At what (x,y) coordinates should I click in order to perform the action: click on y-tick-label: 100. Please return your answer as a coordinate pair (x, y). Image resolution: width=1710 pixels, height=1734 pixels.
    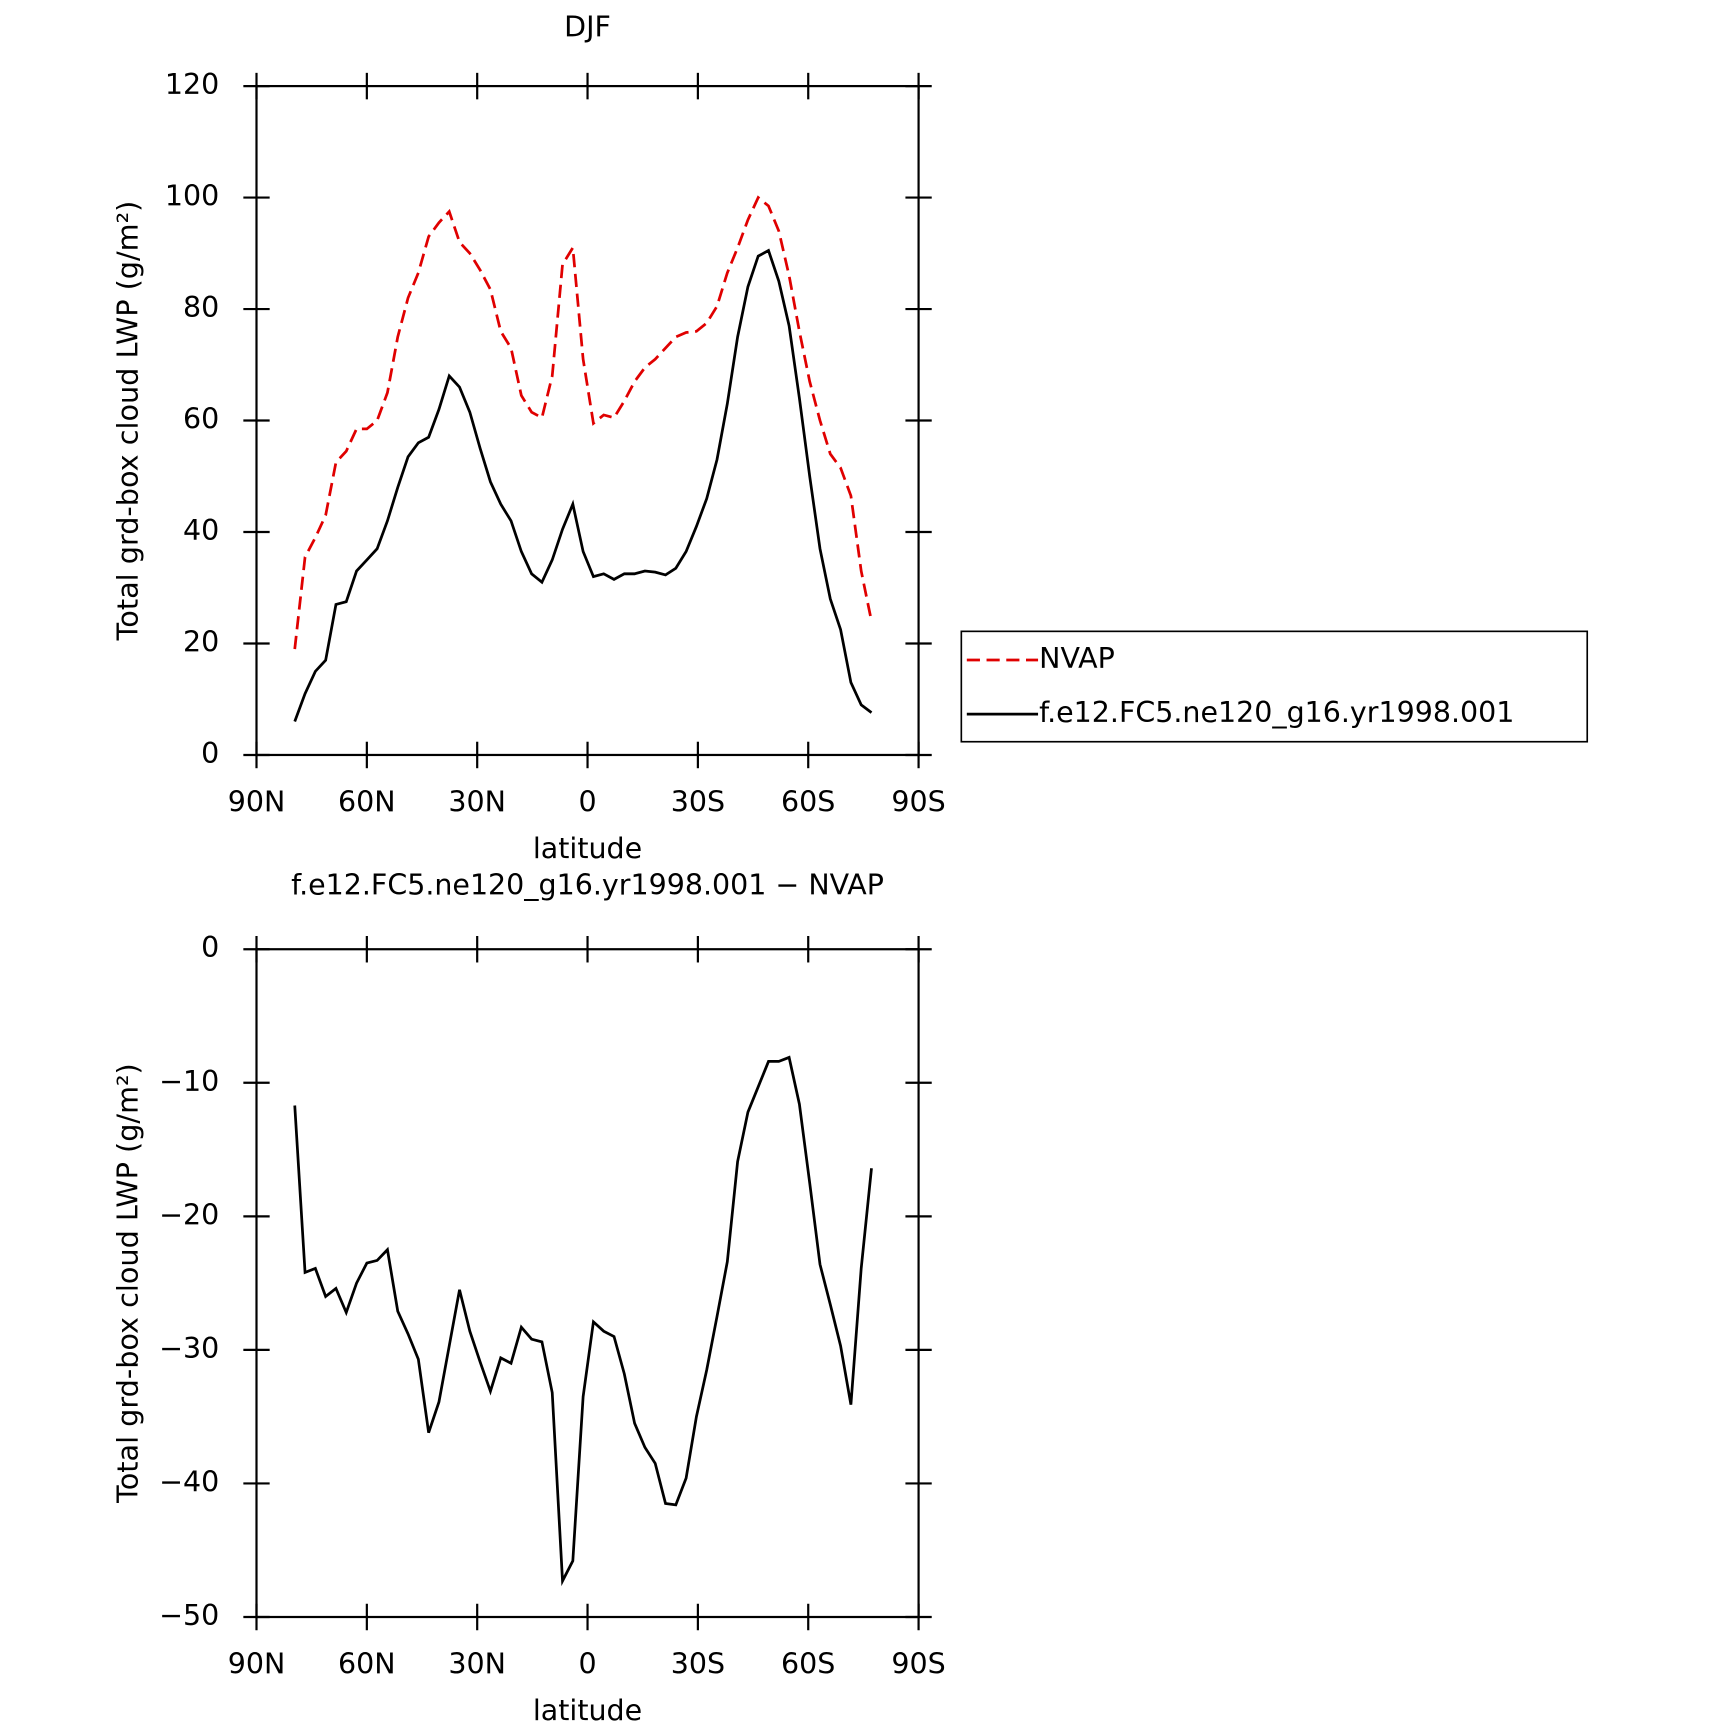
    Looking at the image, I should click on (192, 196).